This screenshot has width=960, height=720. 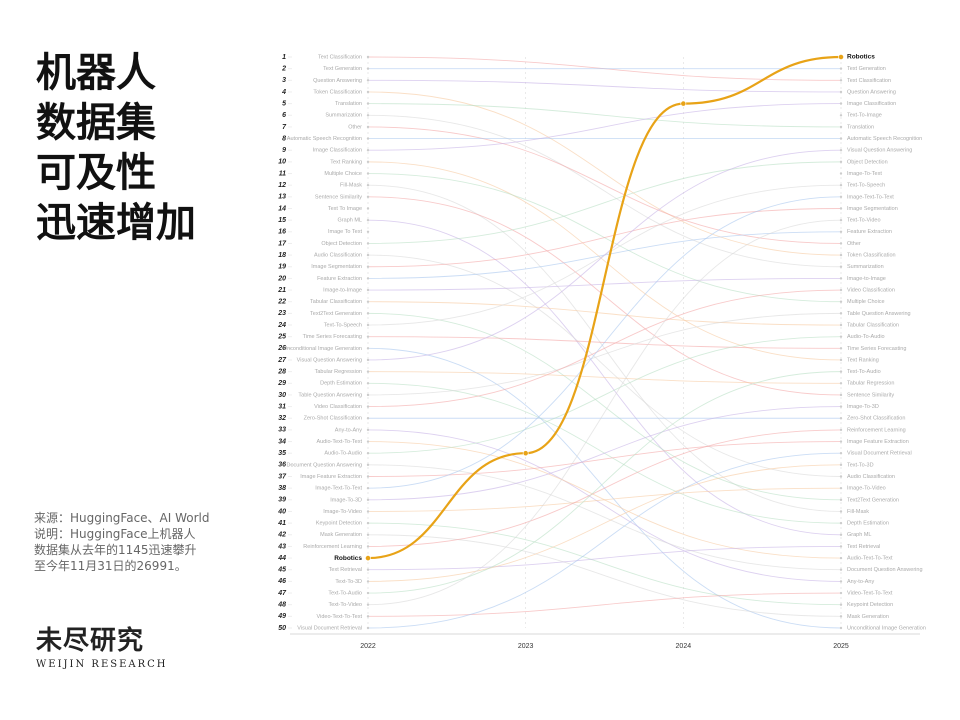 I want to click on y-tick-label: 21, so click(x=281, y=290).